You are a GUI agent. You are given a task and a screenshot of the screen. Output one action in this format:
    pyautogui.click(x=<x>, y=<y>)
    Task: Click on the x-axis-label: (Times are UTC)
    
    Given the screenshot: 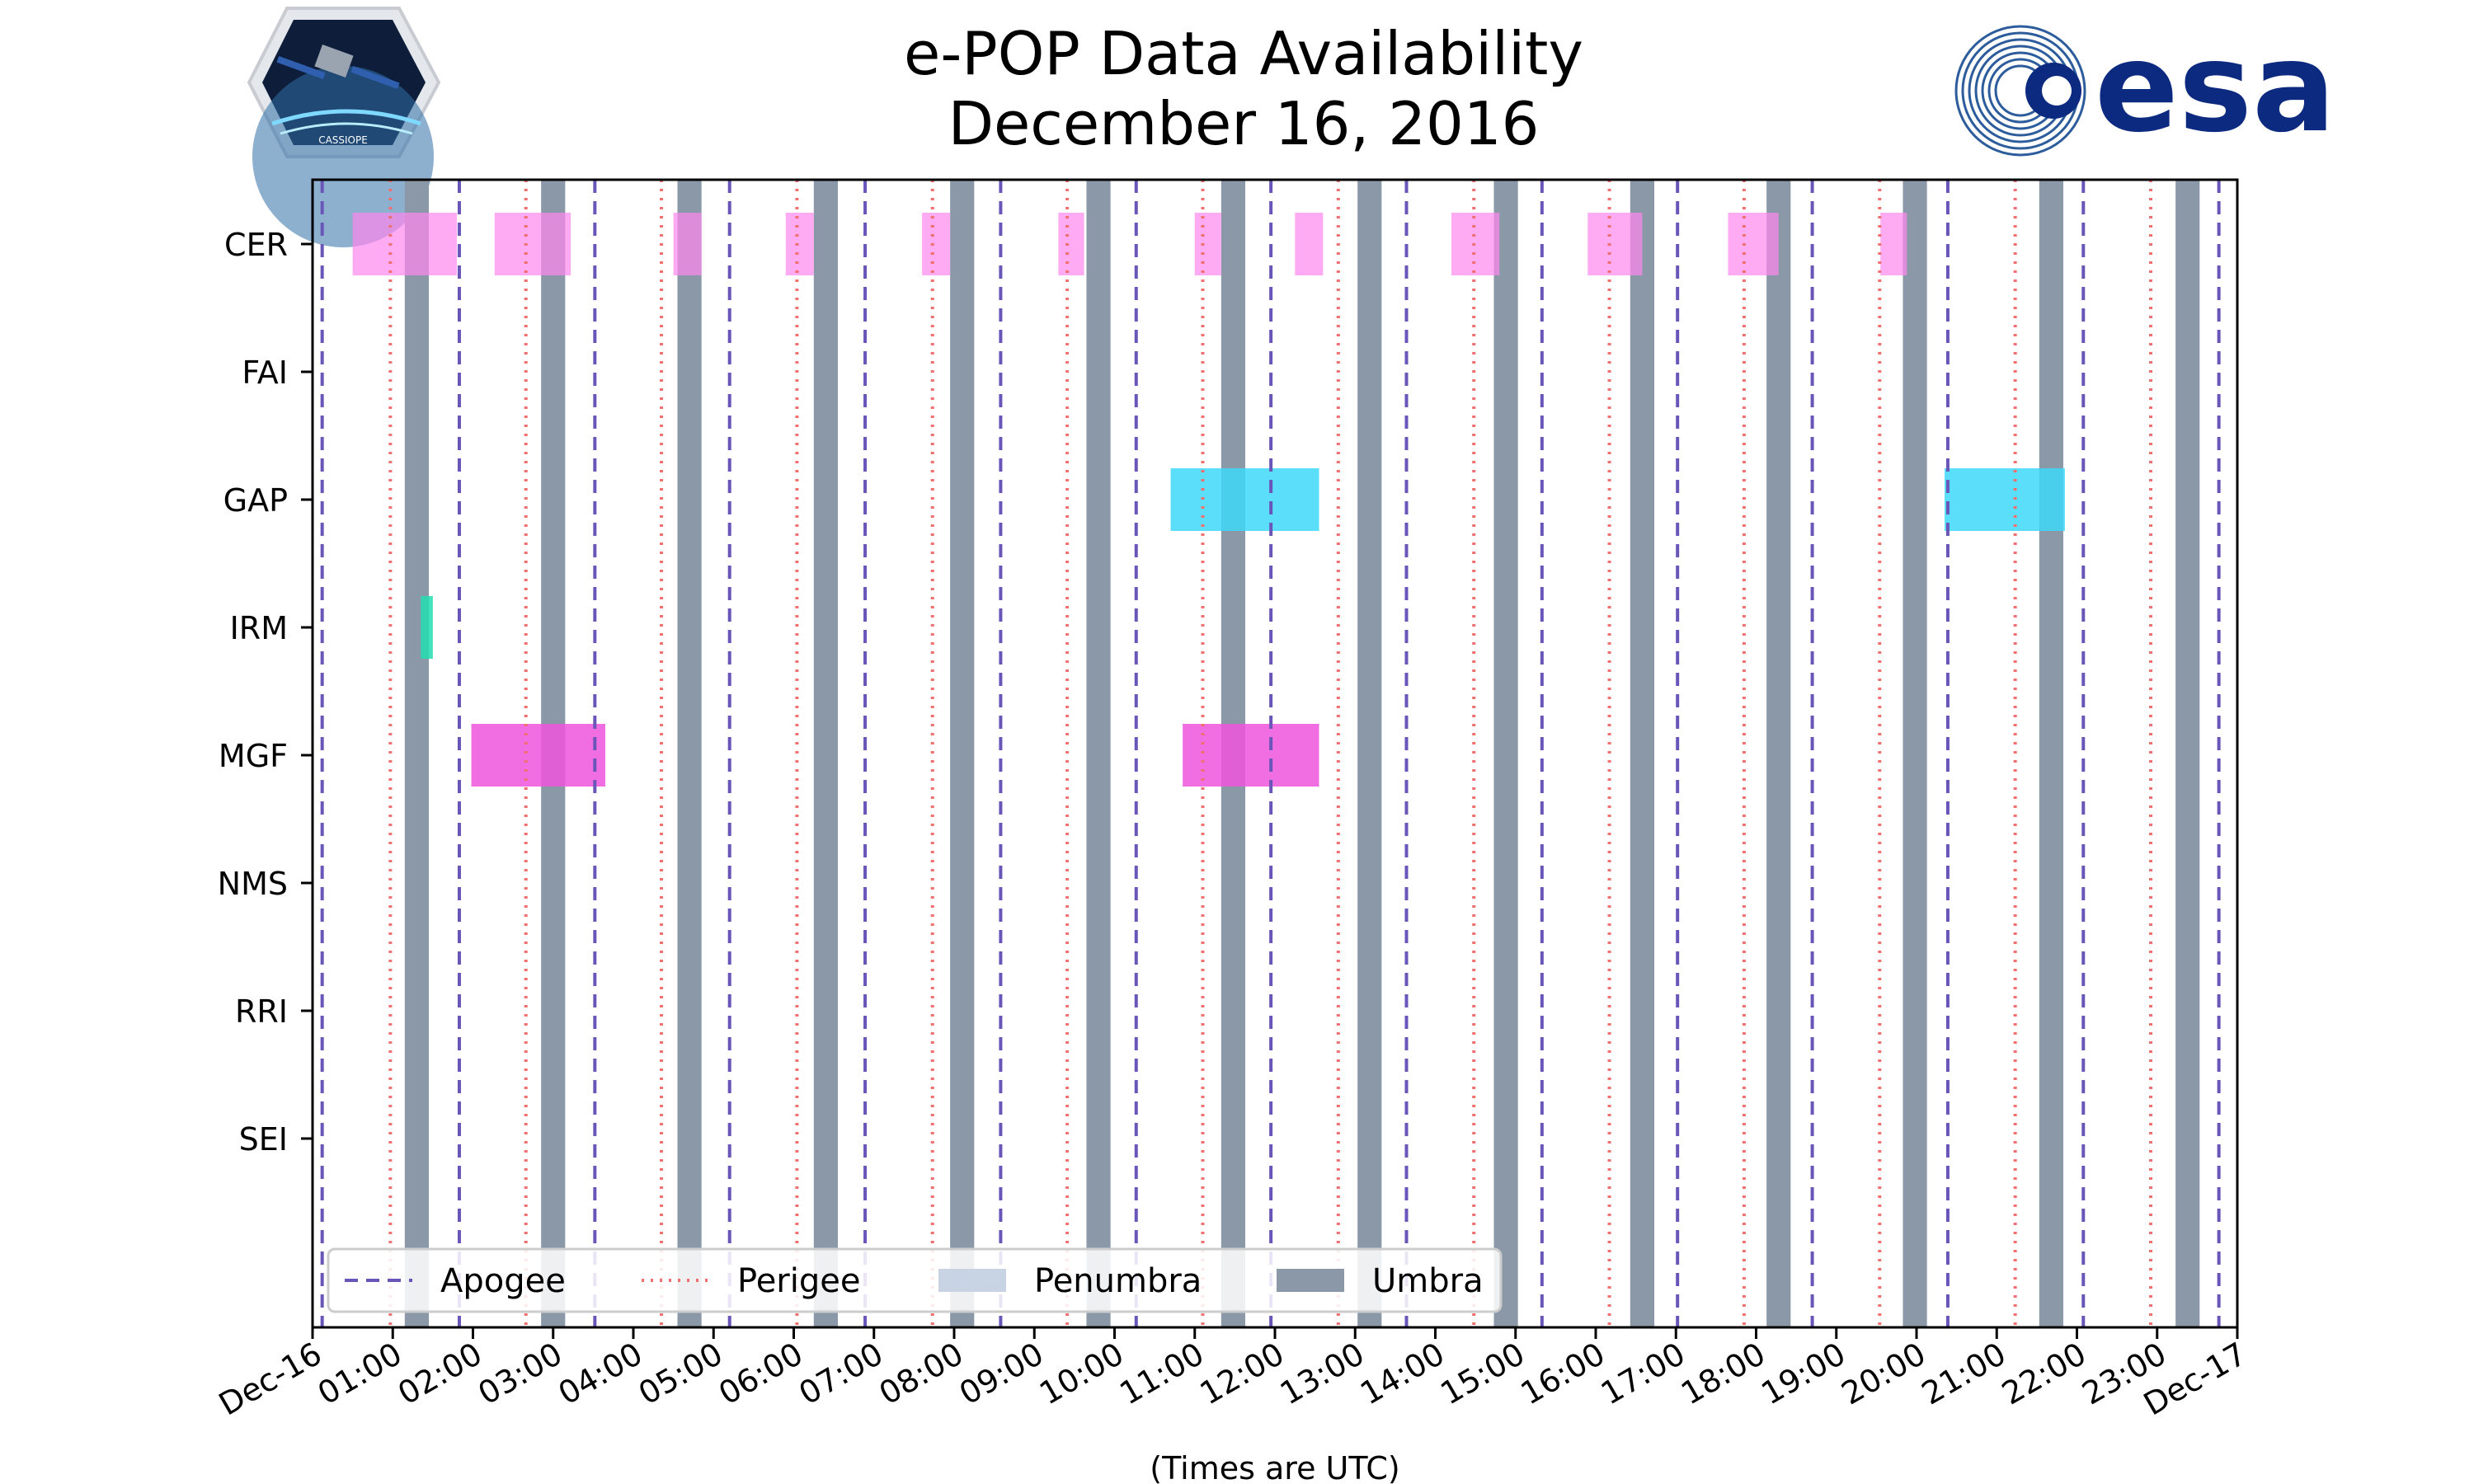 What is the action you would take?
    pyautogui.click(x=1274, y=1467)
    